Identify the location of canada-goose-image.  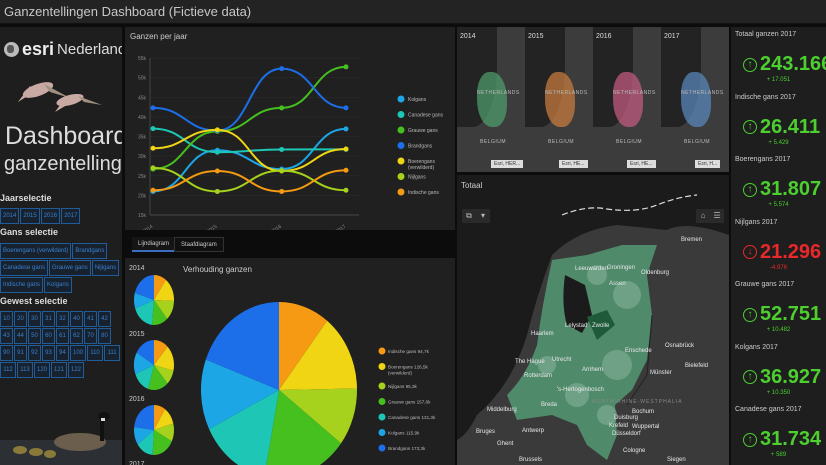
(61, 438).